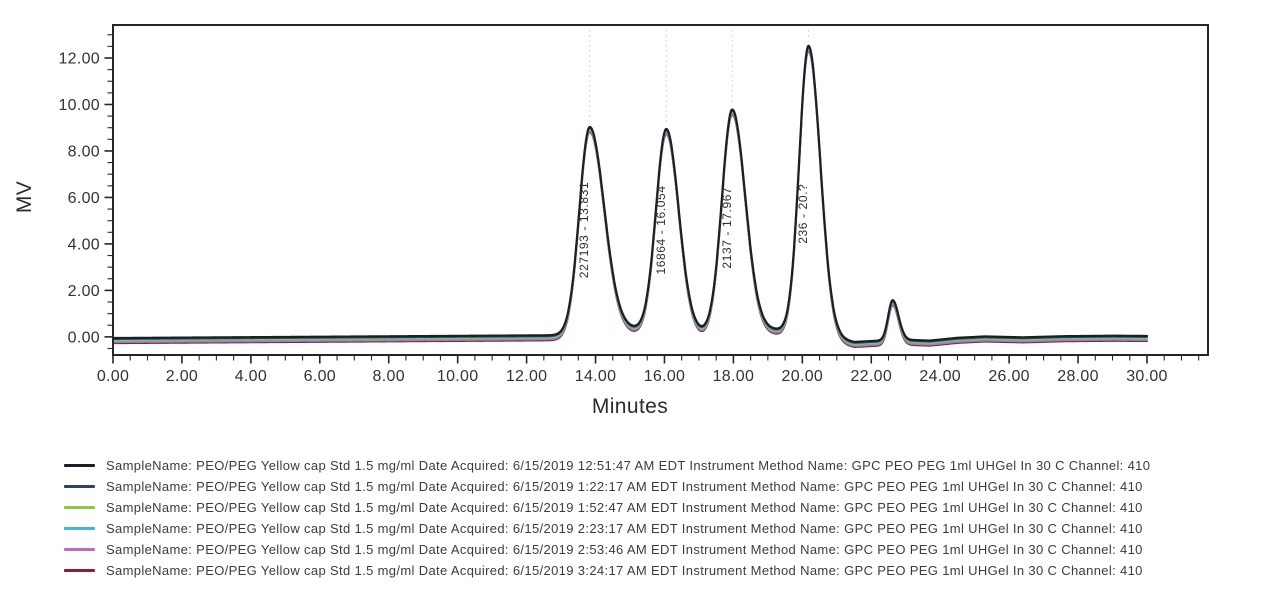 This screenshot has height=616, width=1280. What do you see at coordinates (596, 376) in the screenshot?
I see `x-tick-label: 14.00` at bounding box center [596, 376].